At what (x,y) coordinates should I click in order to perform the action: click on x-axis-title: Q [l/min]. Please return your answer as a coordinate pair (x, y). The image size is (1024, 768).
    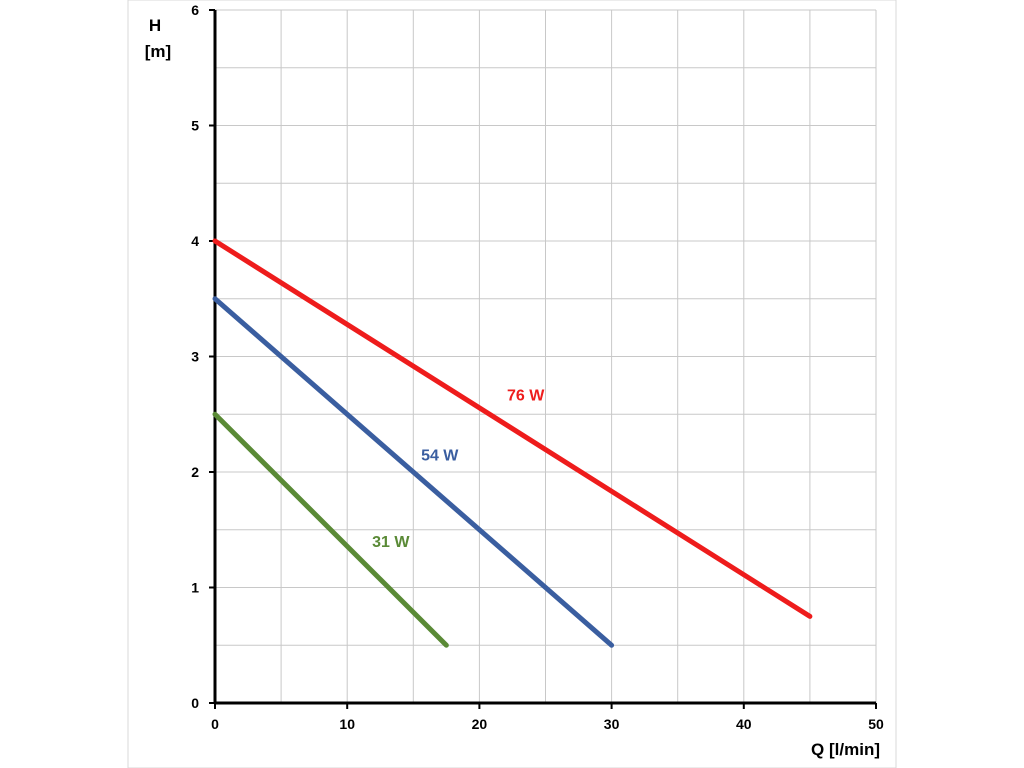
    Looking at the image, I should click on (845, 749).